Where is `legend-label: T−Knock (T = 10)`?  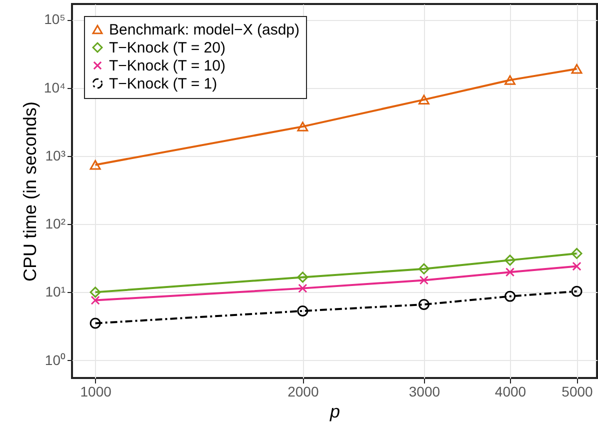 legend-label: T−Knock (T = 10) is located at coordinates (167, 66).